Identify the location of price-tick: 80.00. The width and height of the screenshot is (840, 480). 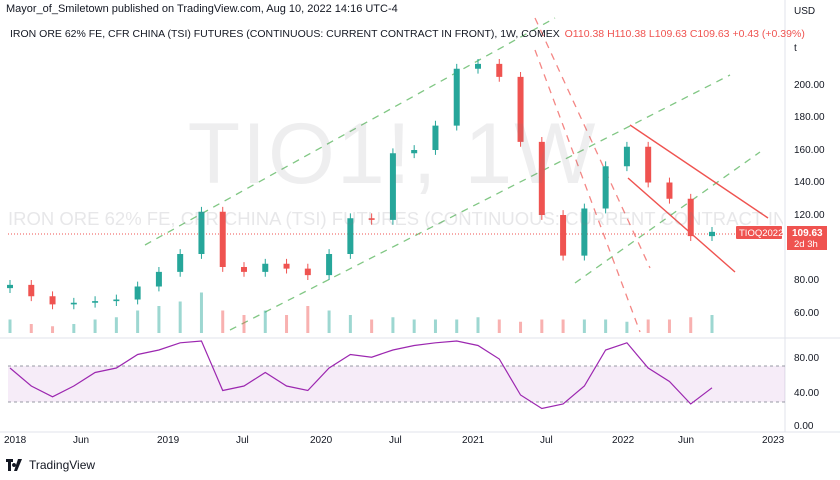
(806, 280).